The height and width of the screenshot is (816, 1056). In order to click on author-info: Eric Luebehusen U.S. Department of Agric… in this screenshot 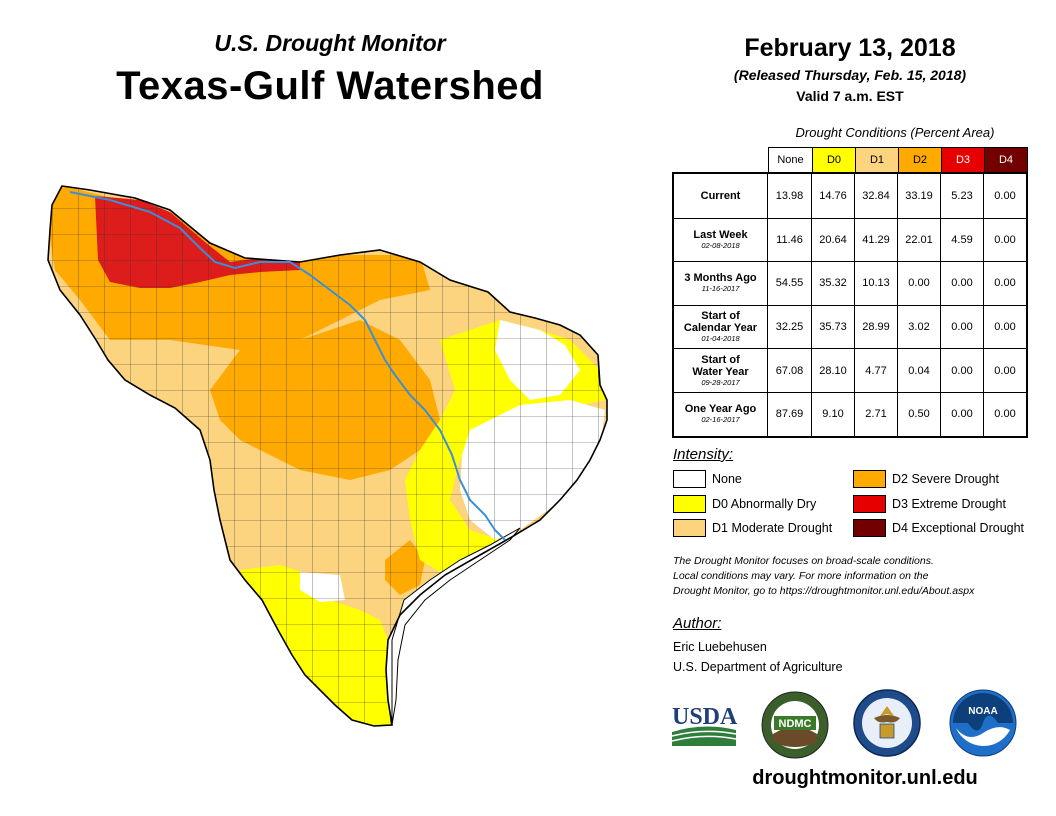, I will do `click(758, 657)`.